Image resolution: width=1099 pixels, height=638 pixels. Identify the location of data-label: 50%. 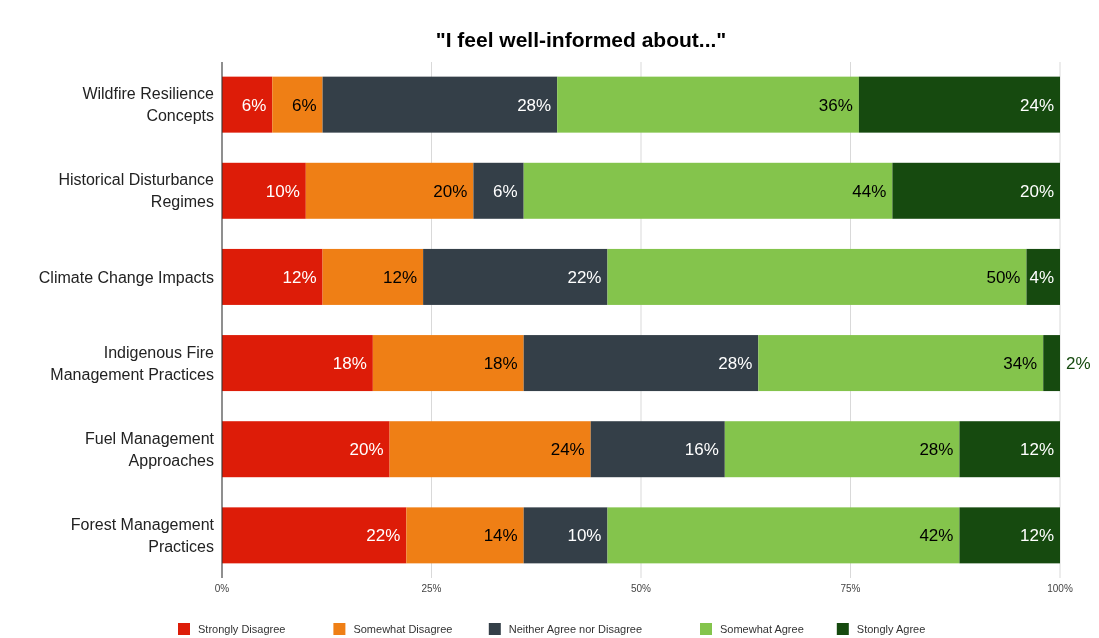
(1003, 277).